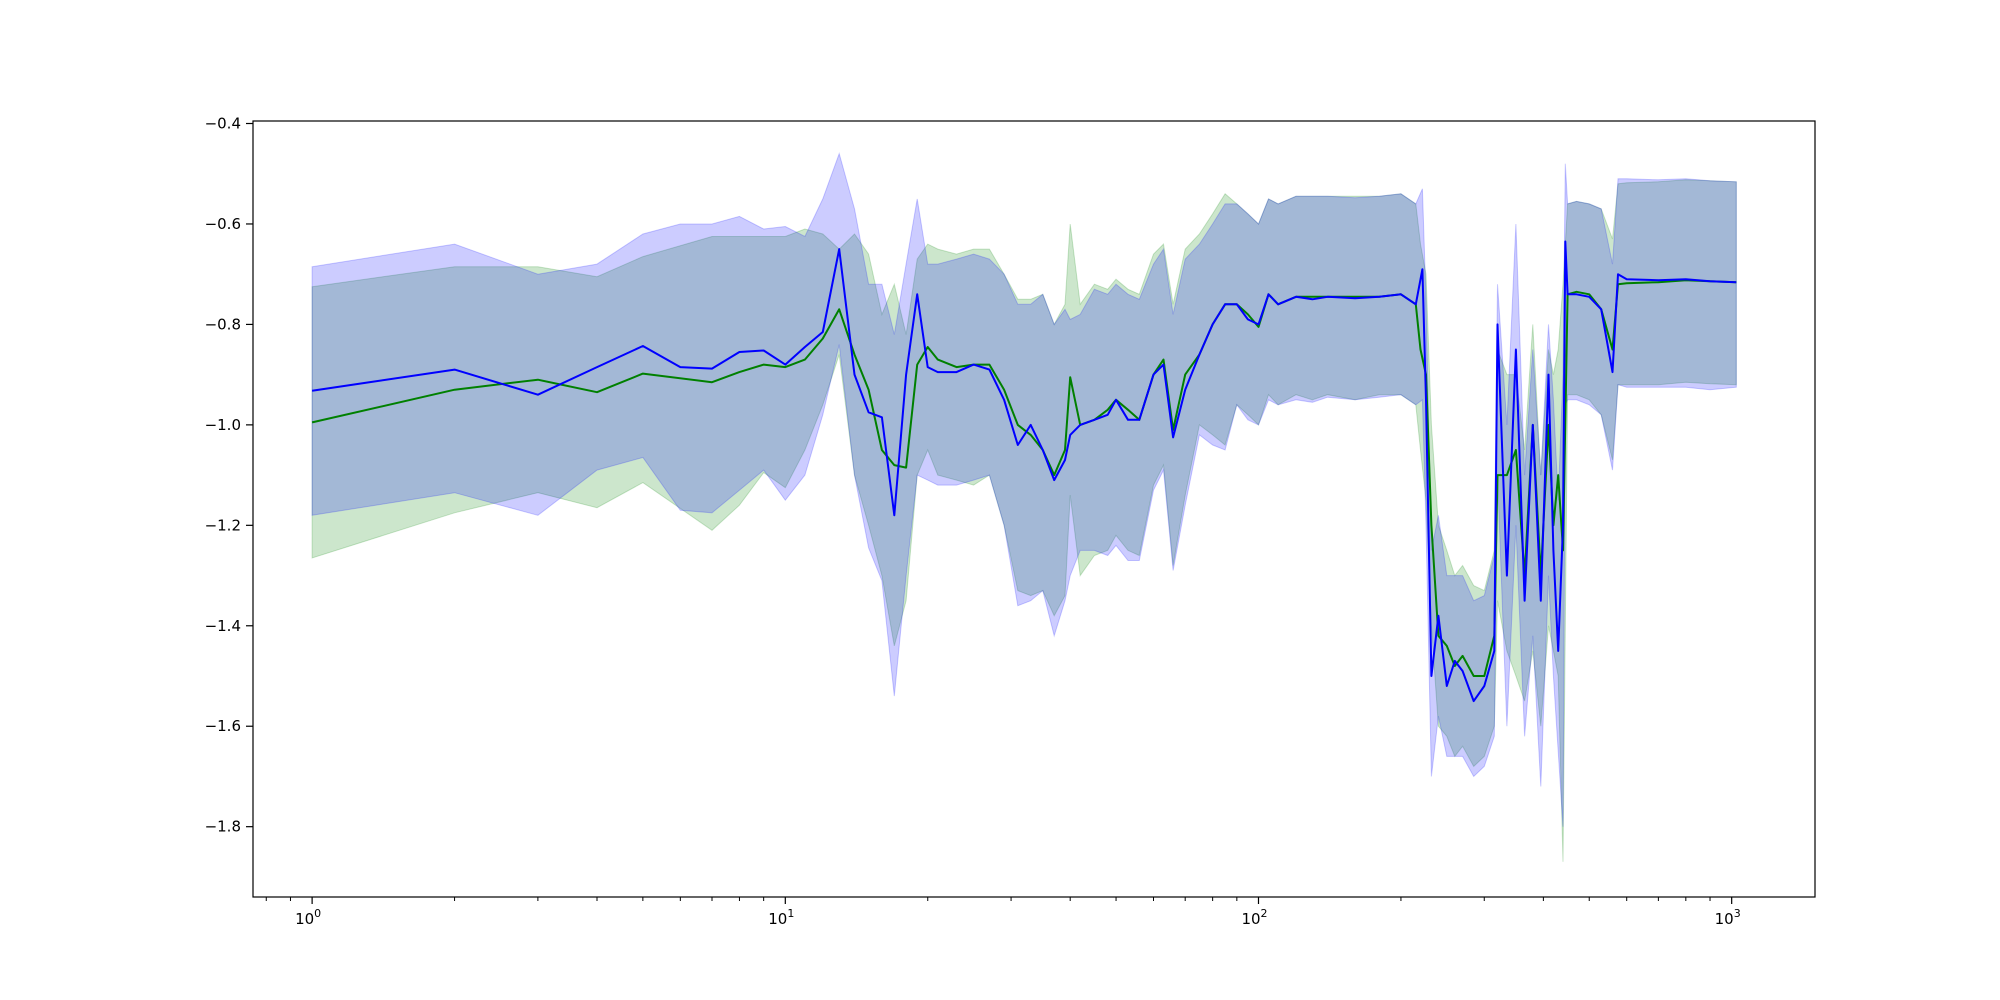 The width and height of the screenshot is (2000, 1000). What do you see at coordinates (223, 827) in the screenshot?
I see `y-tick-label: −1.8` at bounding box center [223, 827].